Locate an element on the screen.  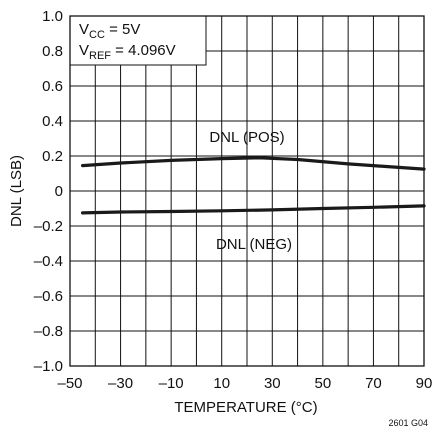
y-tick-label: 1.0 is located at coordinates (52, 16).